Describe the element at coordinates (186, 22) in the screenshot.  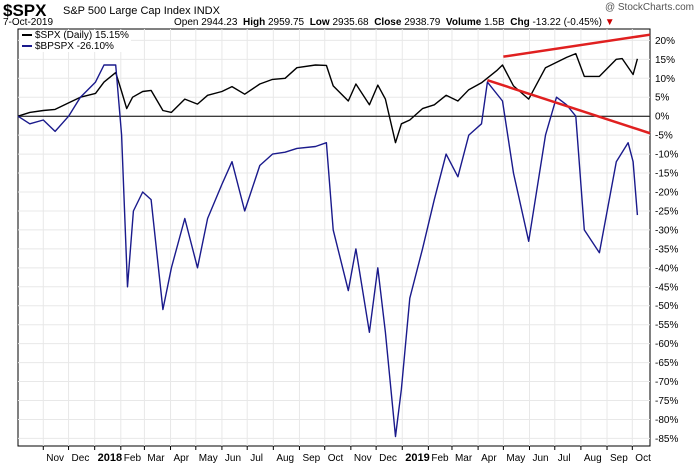
I see `open-label: Open` at that location.